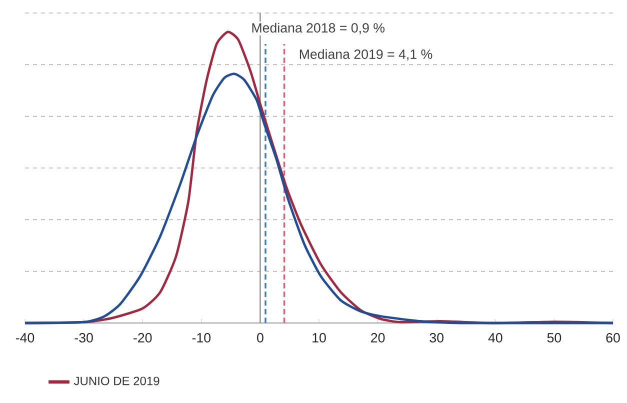 The width and height of the screenshot is (627, 403). Describe the element at coordinates (201, 337) in the screenshot. I see `x-tick-label: -10` at that location.